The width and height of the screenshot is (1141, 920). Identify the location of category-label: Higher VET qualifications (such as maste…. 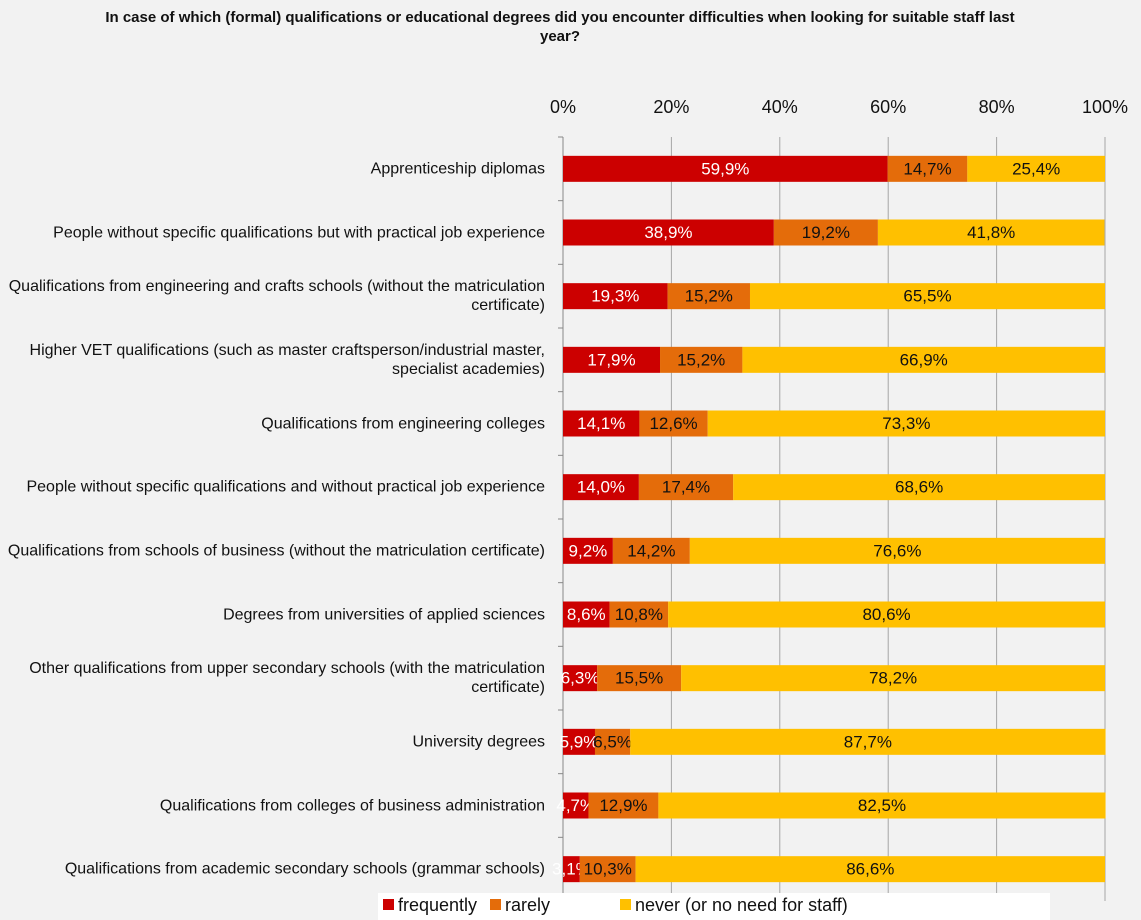
(287, 359).